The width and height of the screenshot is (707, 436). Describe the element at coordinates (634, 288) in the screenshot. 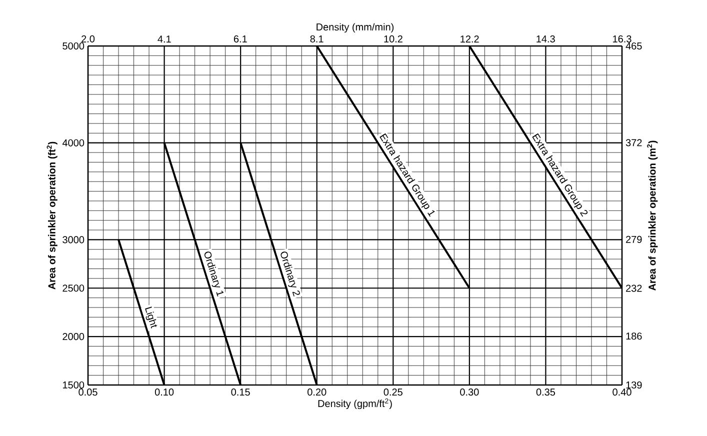

I see `y2-tick-label: 232` at that location.